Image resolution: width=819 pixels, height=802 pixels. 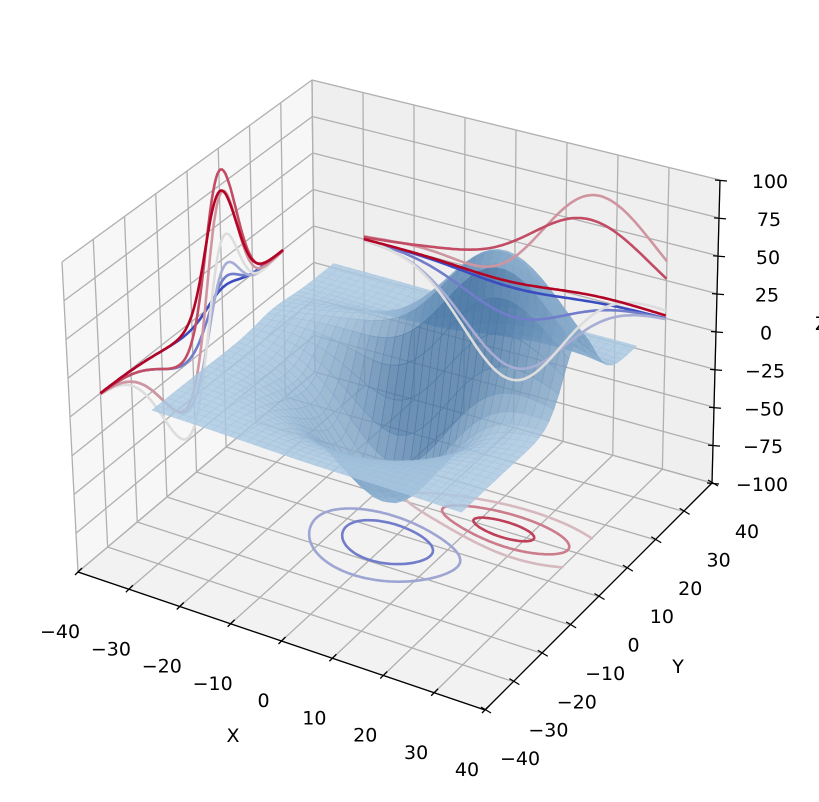 What do you see at coordinates (60, 632) in the screenshot?
I see `x-tick-label: −40` at bounding box center [60, 632].